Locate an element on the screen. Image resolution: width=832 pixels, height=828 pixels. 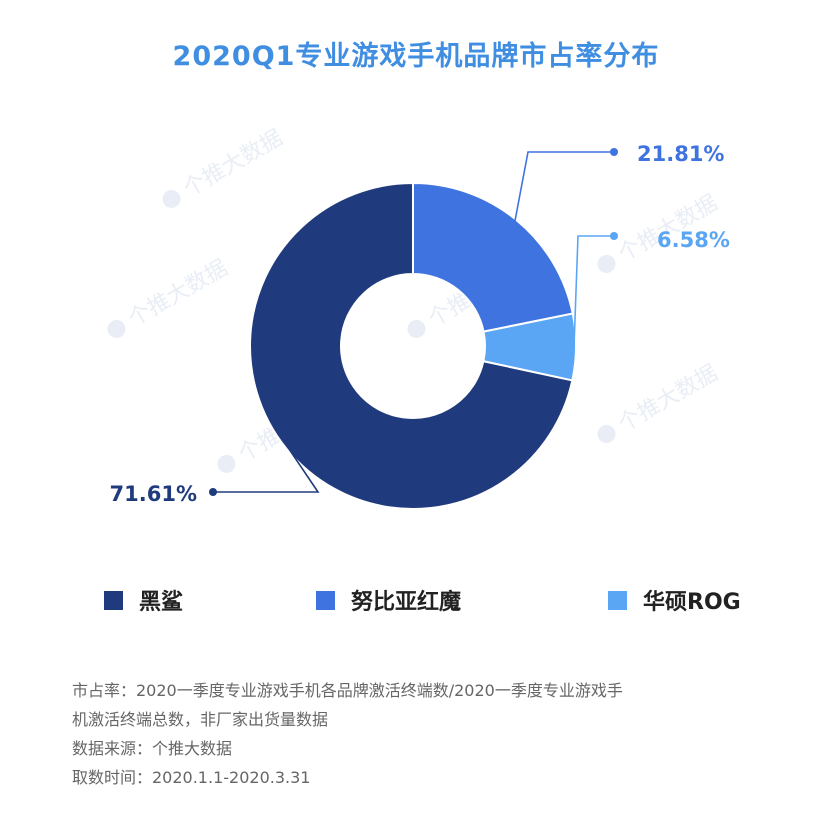
legend-item-rog: 华硕ROG is located at coordinates (674, 600).